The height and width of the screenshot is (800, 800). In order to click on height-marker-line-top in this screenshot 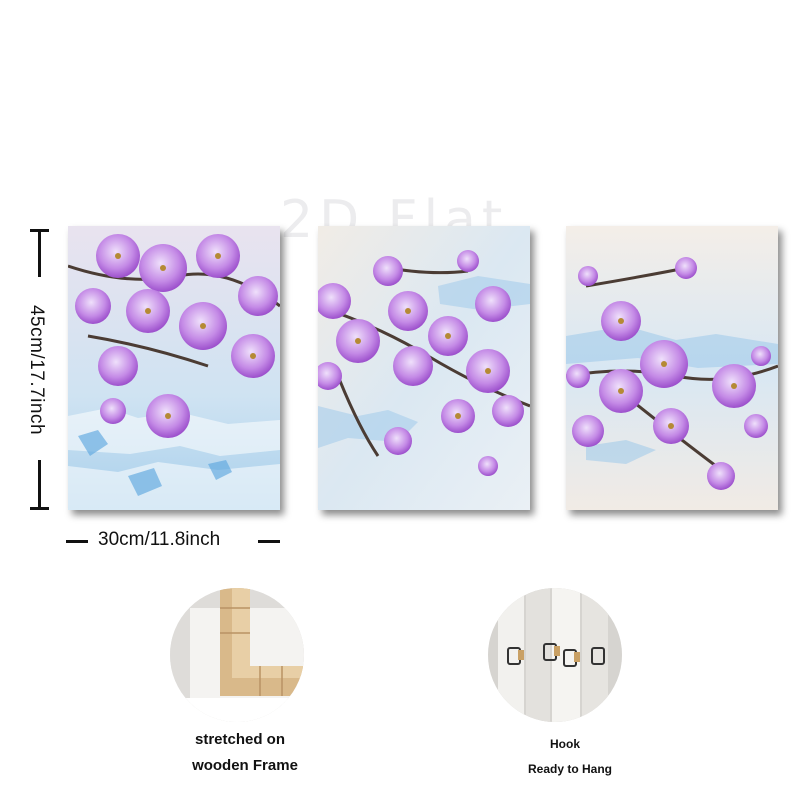, I will do `click(39, 253)`.